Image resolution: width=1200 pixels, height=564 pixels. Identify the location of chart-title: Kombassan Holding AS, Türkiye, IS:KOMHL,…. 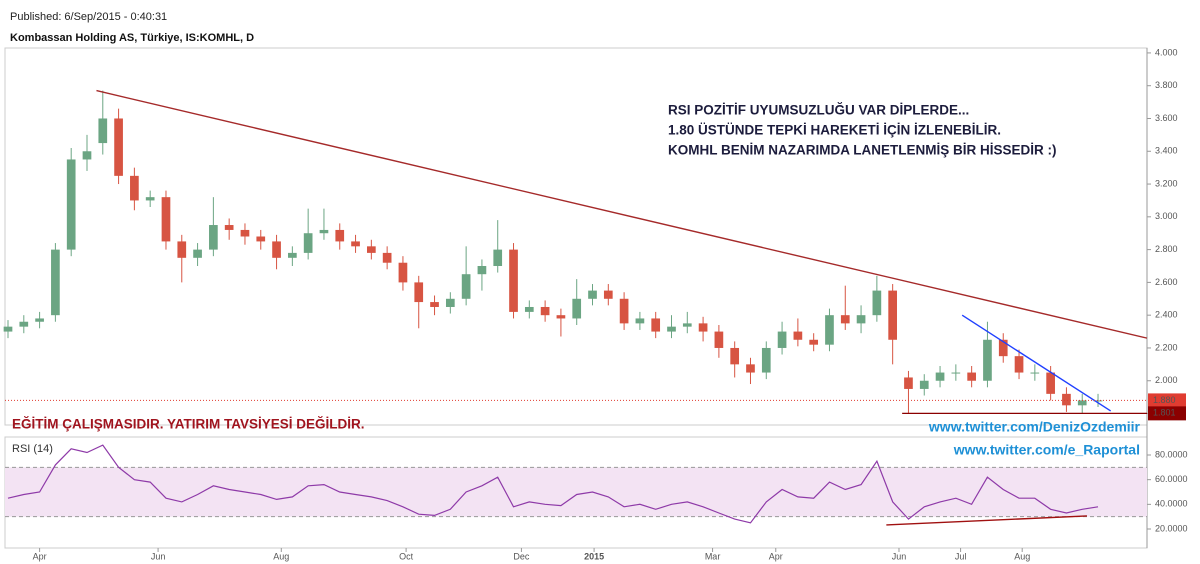
(132, 38).